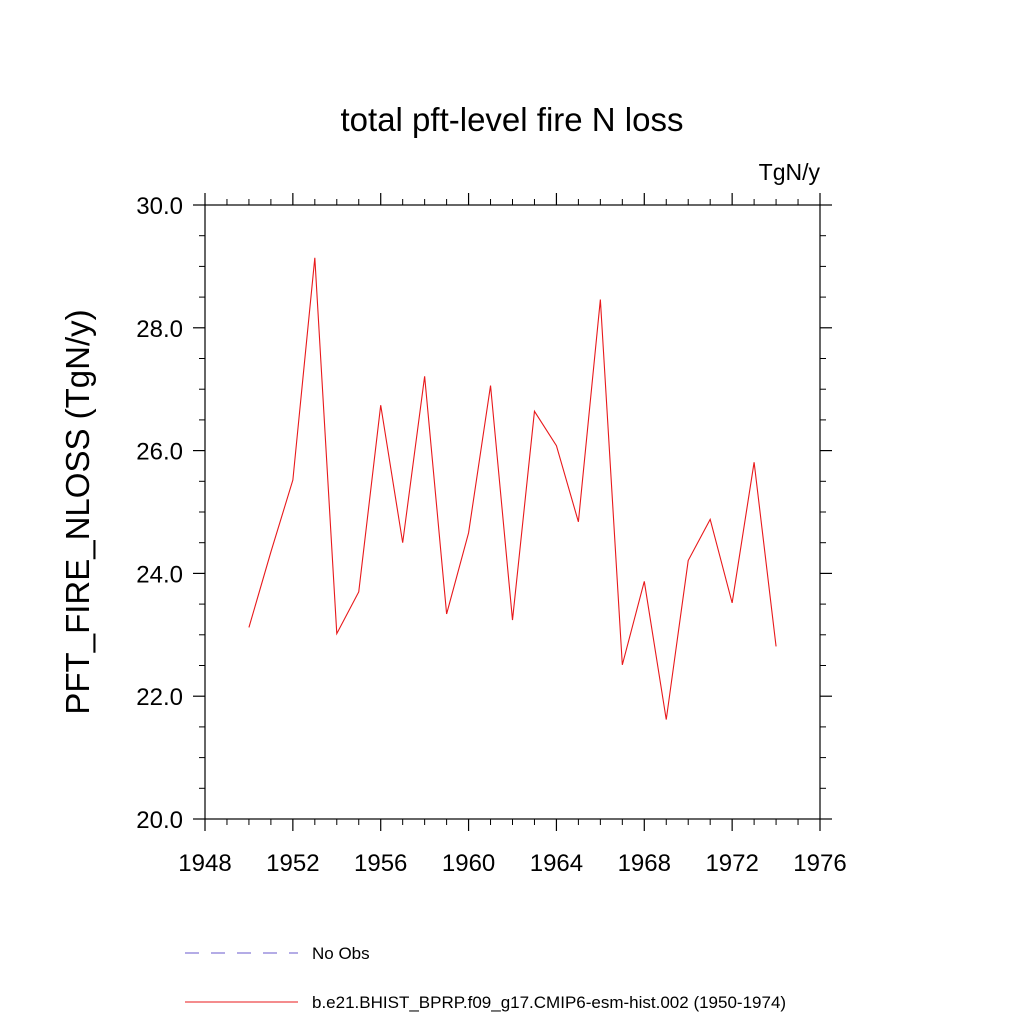 The width and height of the screenshot is (1024, 1024). I want to click on x-tick-label: 1948, so click(204, 863).